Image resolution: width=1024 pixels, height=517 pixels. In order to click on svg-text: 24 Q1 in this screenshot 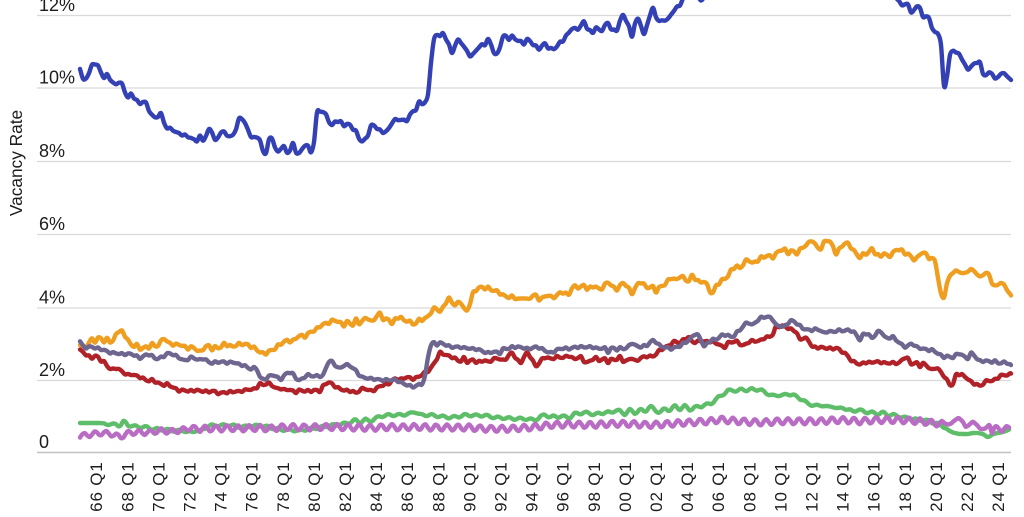, I will do `click(998, 487)`.